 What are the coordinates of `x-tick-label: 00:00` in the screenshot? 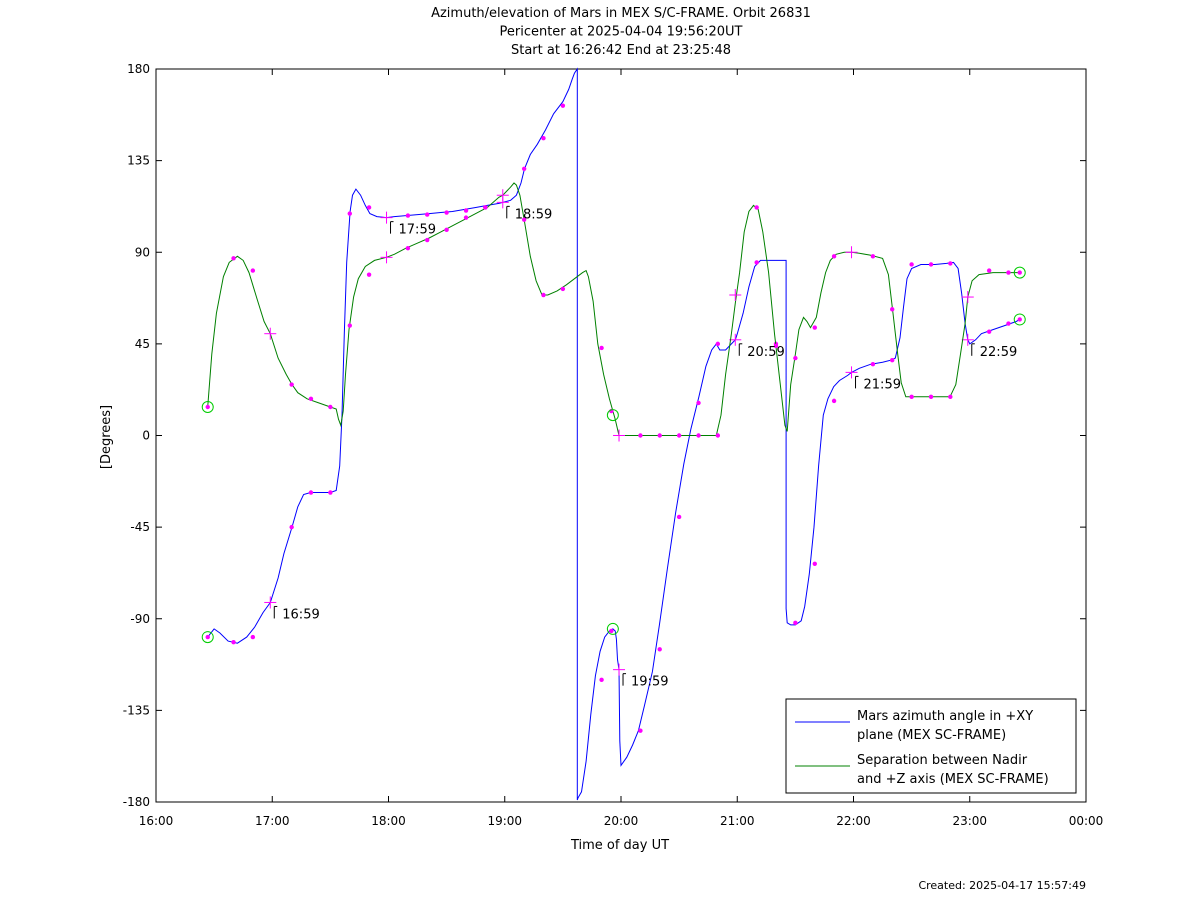 It's located at (1086, 821).